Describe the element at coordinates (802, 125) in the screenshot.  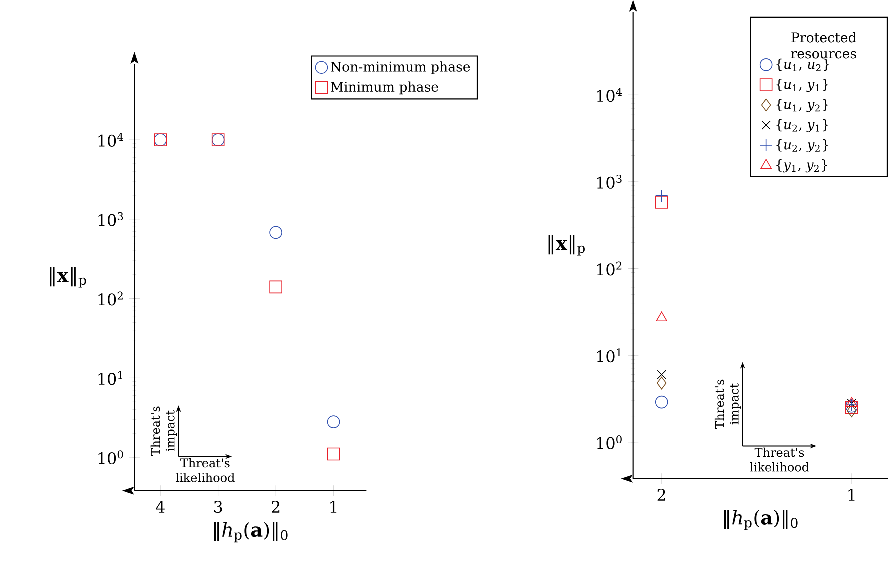
I see `legend-label: {u$_{2}$, y$_{1}$}` at that location.